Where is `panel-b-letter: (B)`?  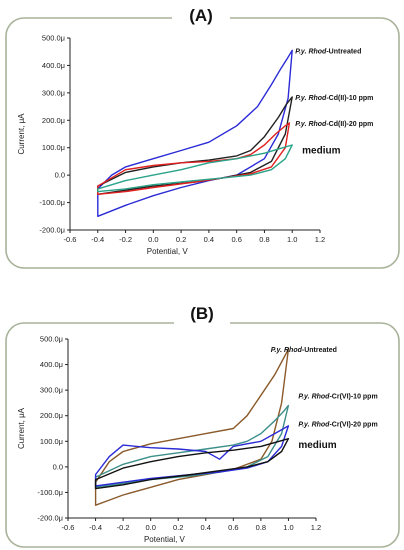
panel-b-letter: (B) is located at coordinates (202, 313).